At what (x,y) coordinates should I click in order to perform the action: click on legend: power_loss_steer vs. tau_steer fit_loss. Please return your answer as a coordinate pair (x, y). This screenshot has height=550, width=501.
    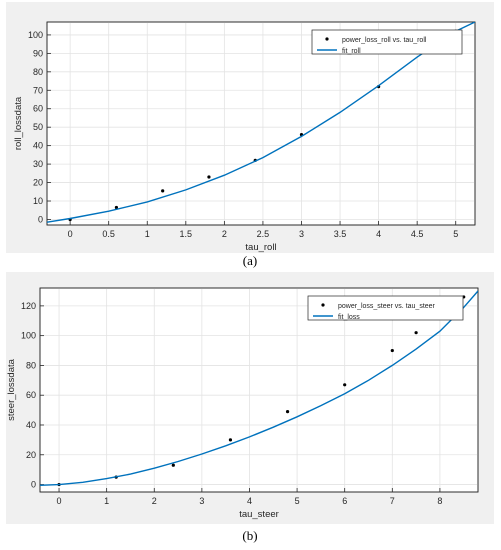
    Looking at the image, I should click on (385, 308).